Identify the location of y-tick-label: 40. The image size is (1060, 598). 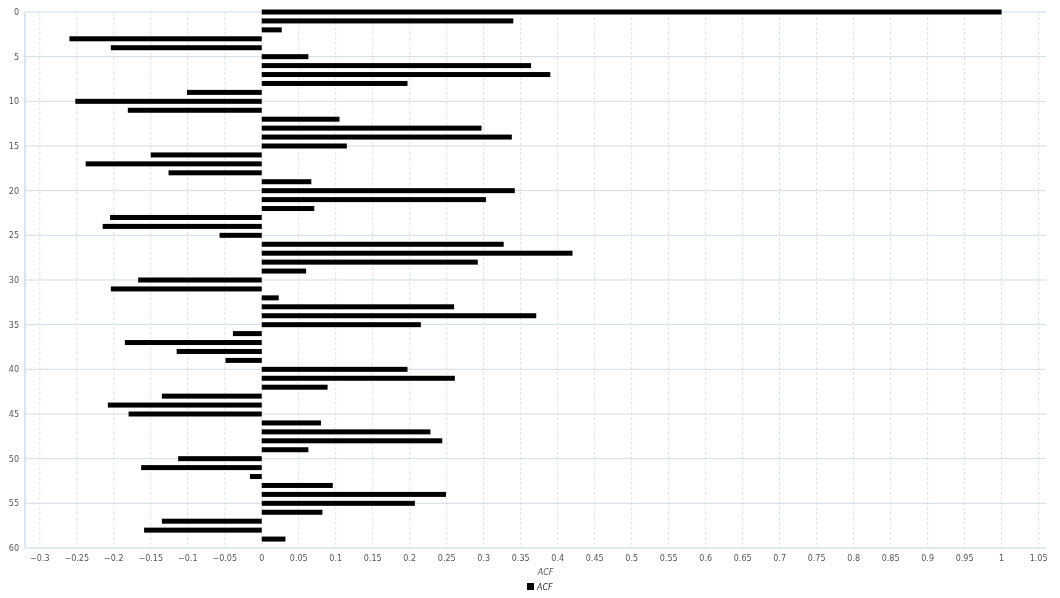
(13, 370).